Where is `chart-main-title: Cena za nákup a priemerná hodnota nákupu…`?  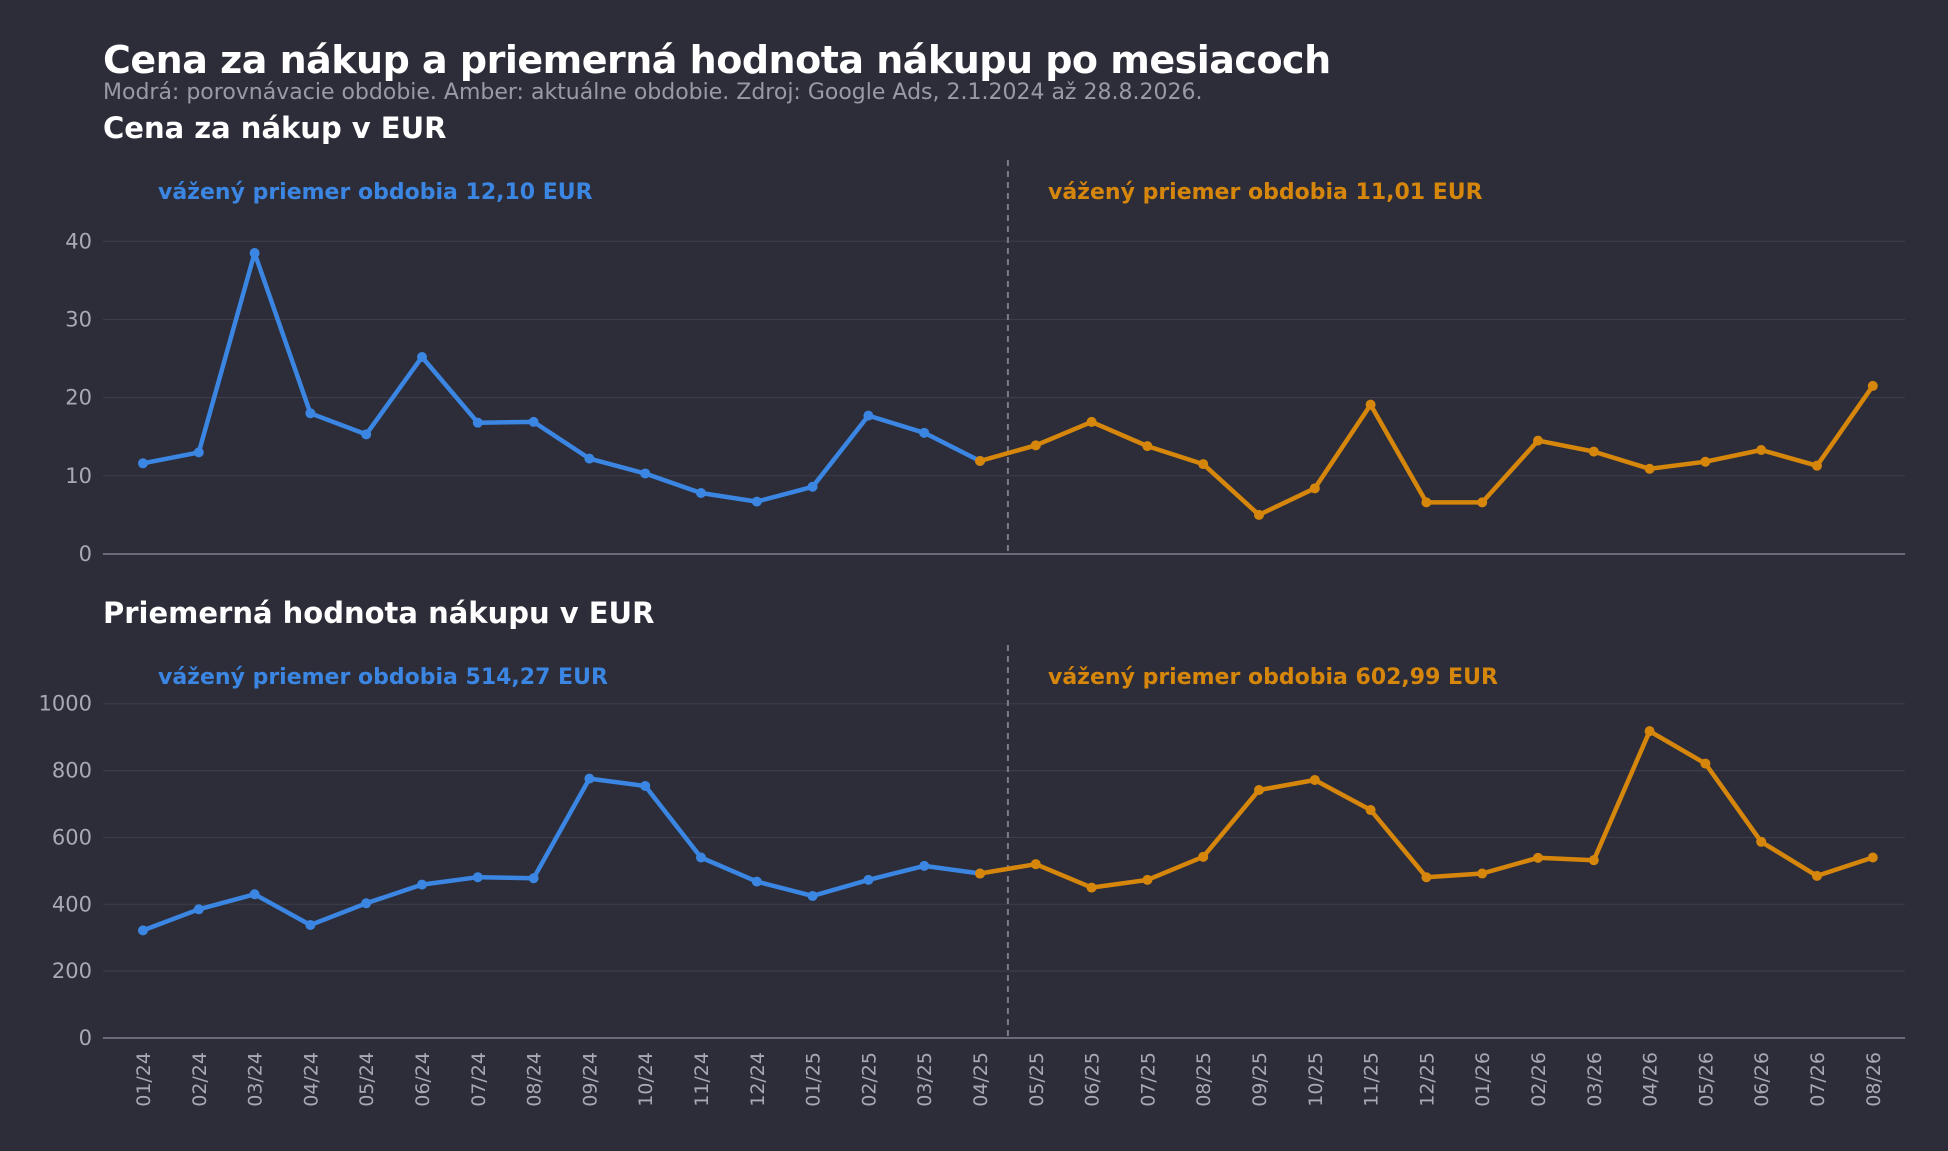
chart-main-title: Cena za nákup a priemerná hodnota nákupu… is located at coordinates (717, 60).